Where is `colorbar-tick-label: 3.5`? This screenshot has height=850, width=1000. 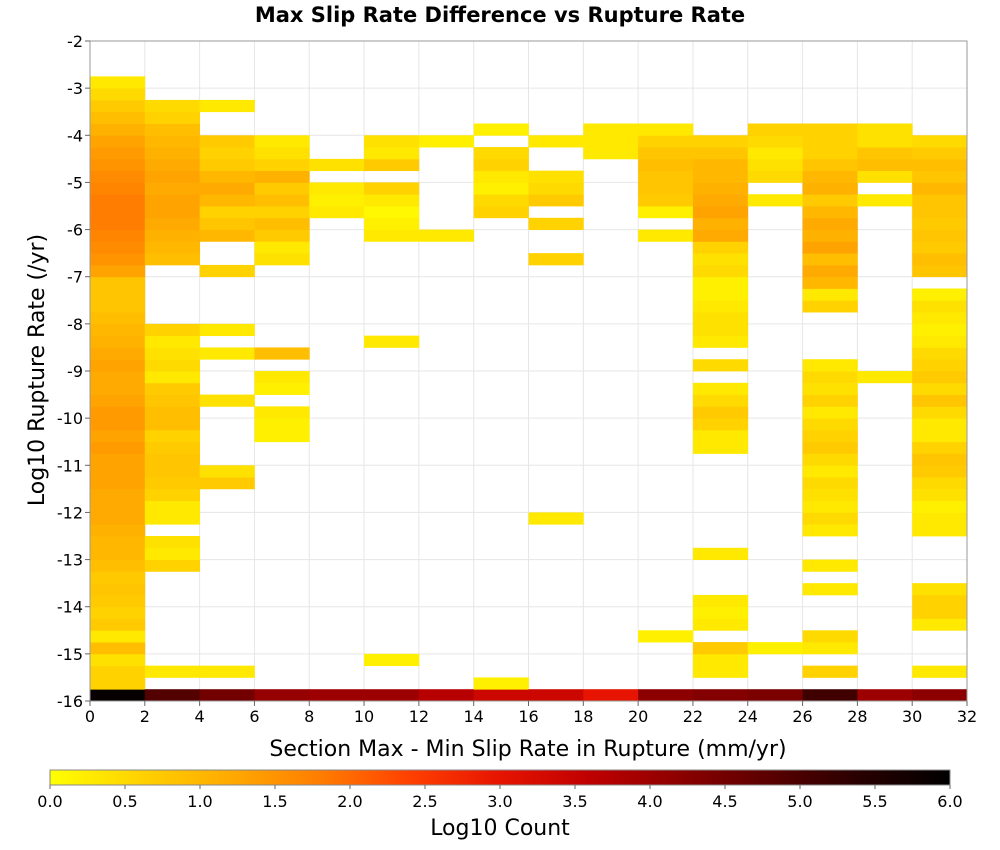 colorbar-tick-label: 3.5 is located at coordinates (574, 801).